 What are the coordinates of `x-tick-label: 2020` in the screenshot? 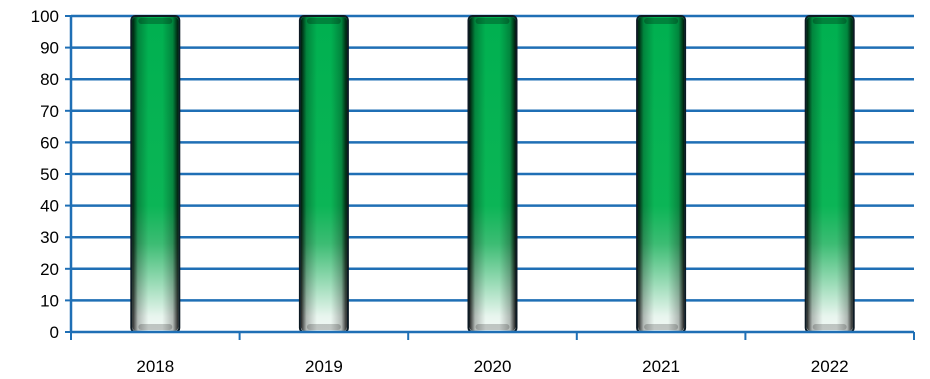 It's located at (493, 366).